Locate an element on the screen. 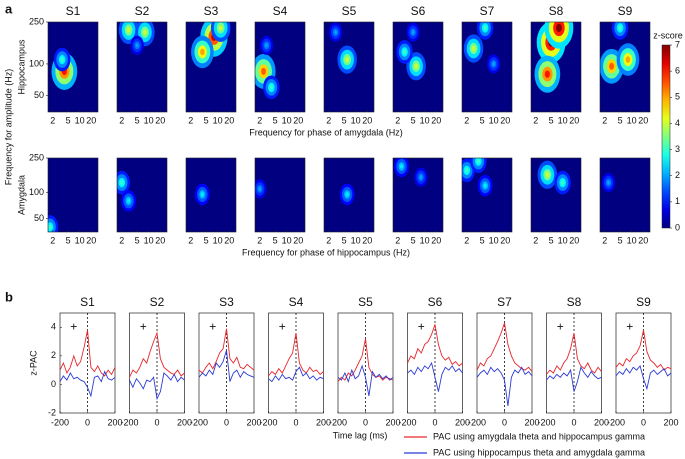  x-axis-label: Frequency for phase of amygdala (Hz) is located at coordinates (326, 132).